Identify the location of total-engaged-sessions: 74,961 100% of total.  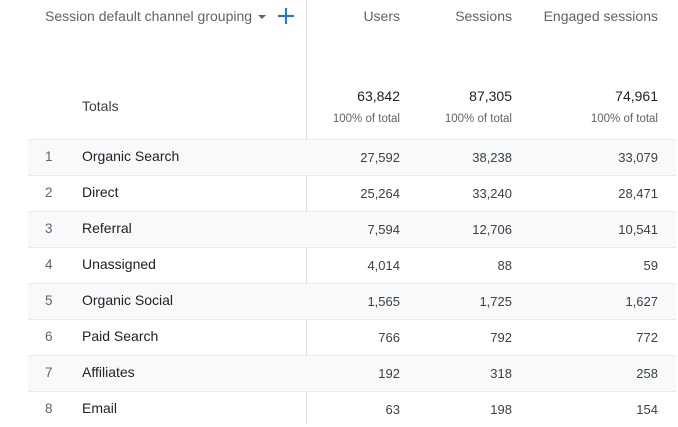
(624, 106).